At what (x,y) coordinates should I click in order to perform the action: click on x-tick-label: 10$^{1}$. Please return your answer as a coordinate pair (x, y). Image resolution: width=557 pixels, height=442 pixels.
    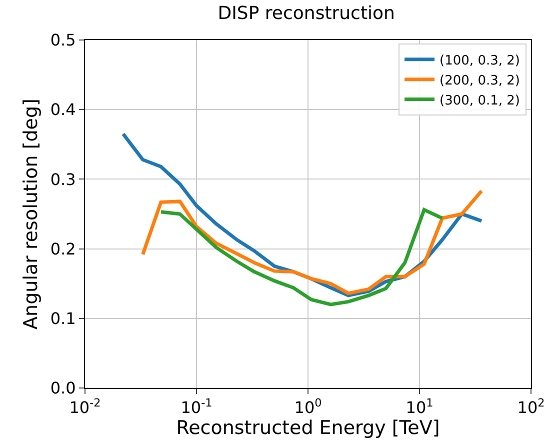
    Looking at the image, I should click on (420, 407).